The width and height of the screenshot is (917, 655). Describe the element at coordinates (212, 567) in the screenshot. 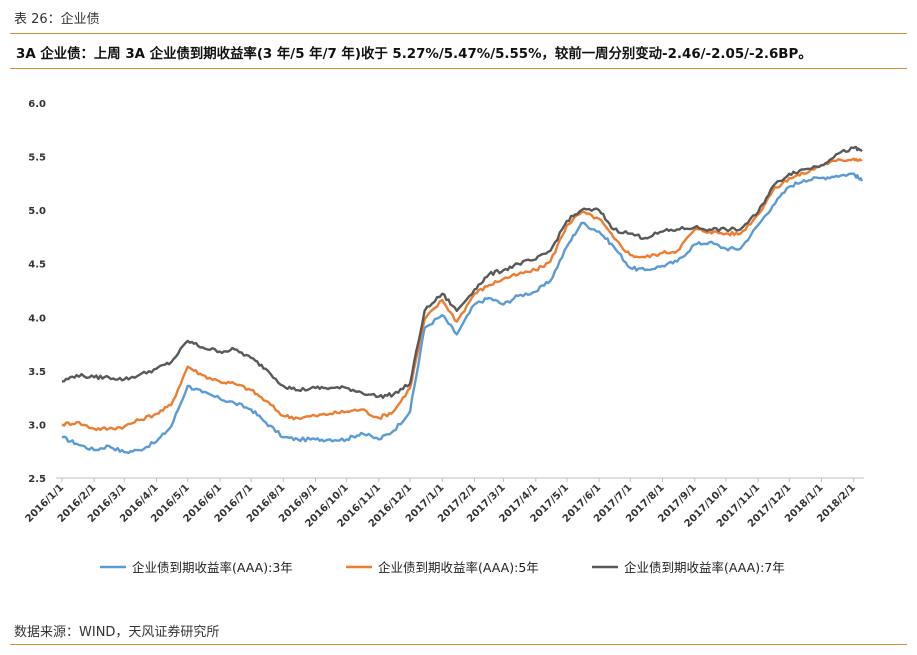

I see `legend-label: 企业债到期收益率(AAA):3年` at that location.